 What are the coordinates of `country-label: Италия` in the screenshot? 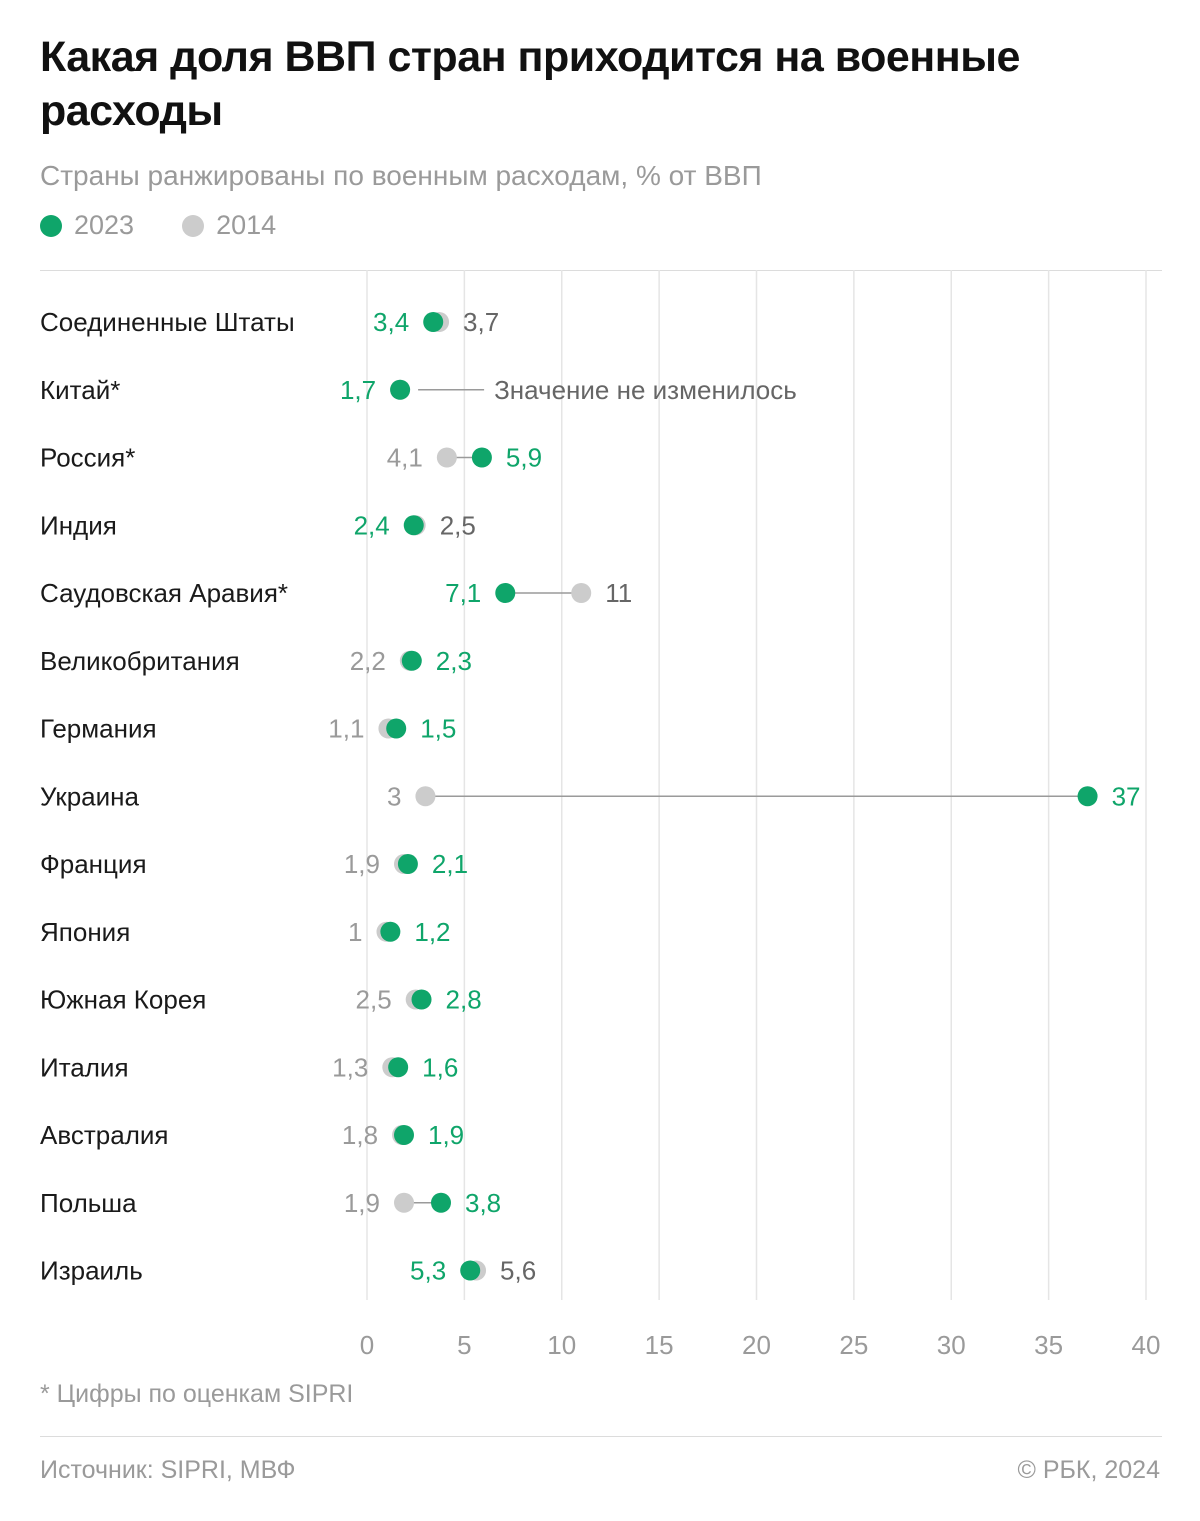 It's located at (84, 1067).